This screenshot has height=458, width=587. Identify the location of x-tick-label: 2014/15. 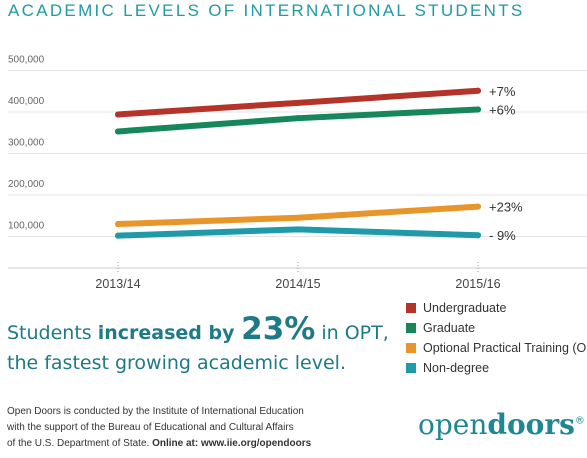
(297, 284).